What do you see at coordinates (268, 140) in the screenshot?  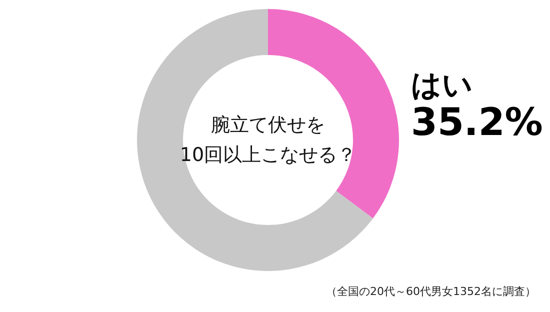 I see `title: 腕立て伏せを 10回以上こなせる？` at bounding box center [268, 140].